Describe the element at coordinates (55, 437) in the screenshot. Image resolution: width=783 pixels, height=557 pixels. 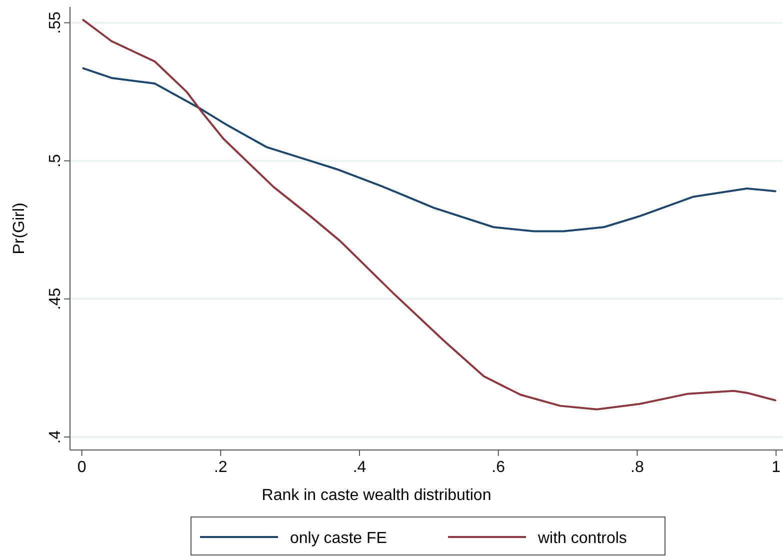
I see `y-tick-label: .4` at that location.